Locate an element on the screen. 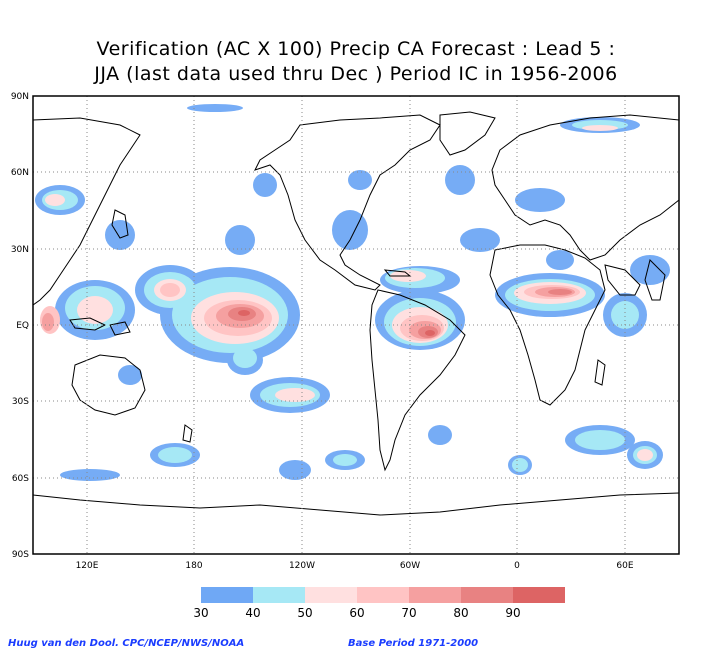 This screenshot has height=650, width=712. lon-label: 60W is located at coordinates (410, 566).